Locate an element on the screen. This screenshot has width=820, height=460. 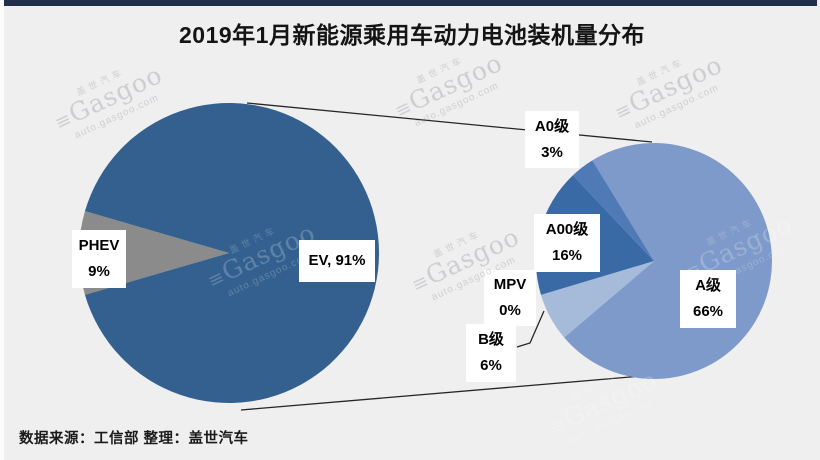
chart-title: 2019年1月新能源乘用车动力电池装机量分布 is located at coordinates (412, 35).